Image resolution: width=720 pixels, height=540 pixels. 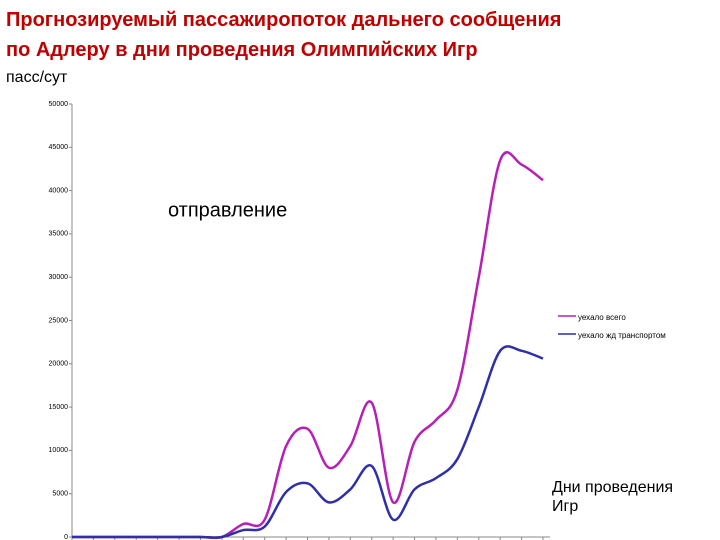 What do you see at coordinates (59, 104) in the screenshot?
I see `y-tick-label: 50000` at bounding box center [59, 104].